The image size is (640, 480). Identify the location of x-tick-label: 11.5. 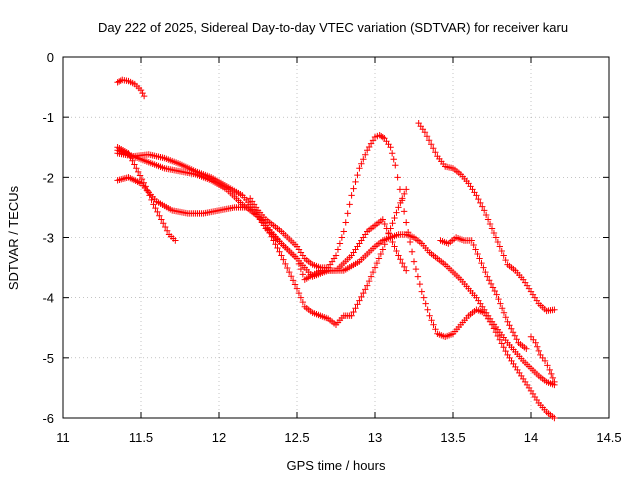
(141, 437).